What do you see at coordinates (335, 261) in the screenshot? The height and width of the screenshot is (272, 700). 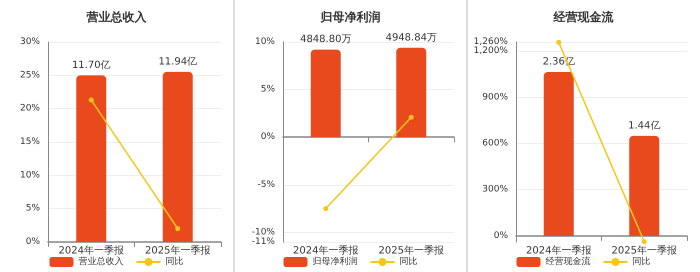 I see `legend-label: 归母净利润` at bounding box center [335, 261].